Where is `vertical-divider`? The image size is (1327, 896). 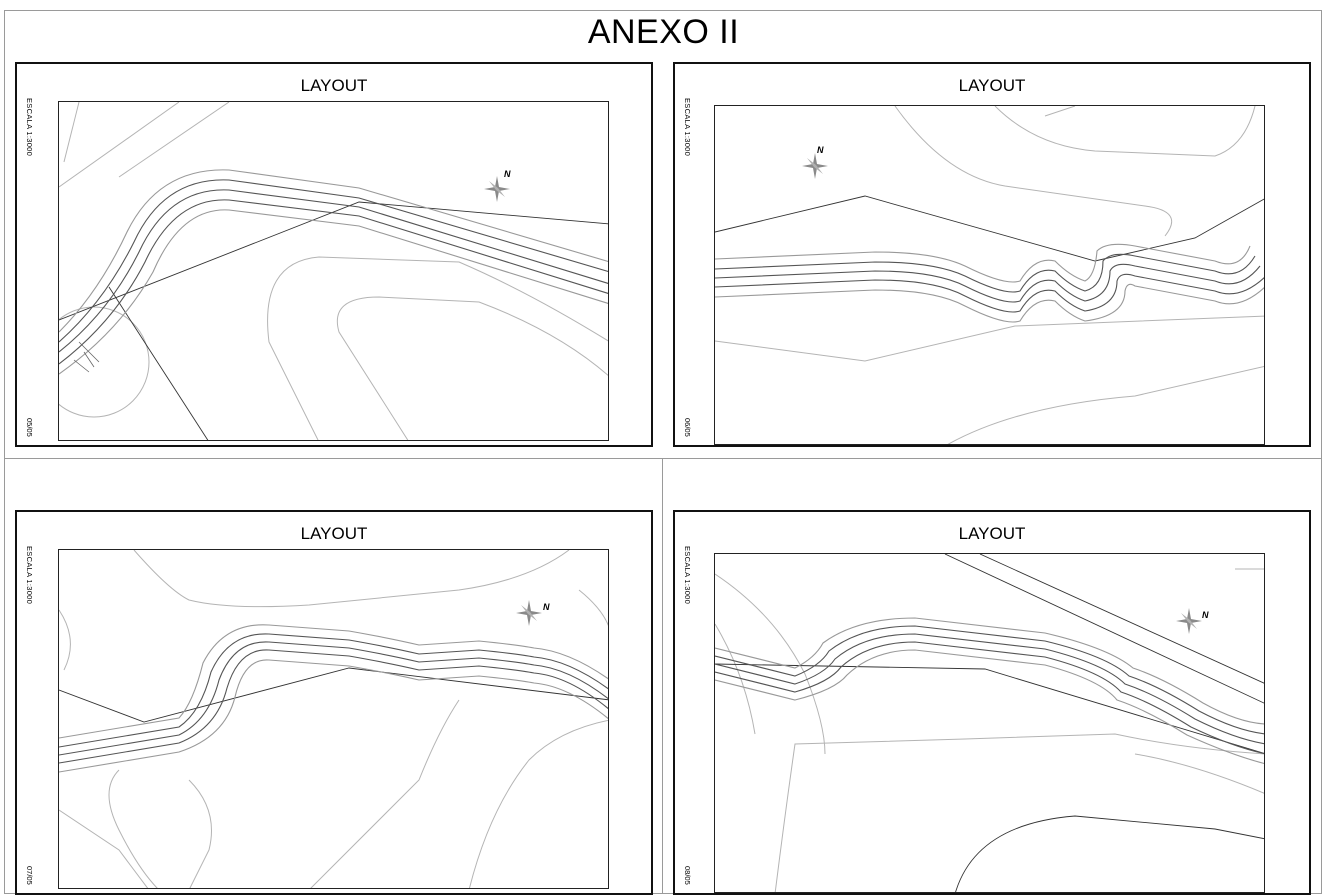 vertical-divider is located at coordinates (662, 676).